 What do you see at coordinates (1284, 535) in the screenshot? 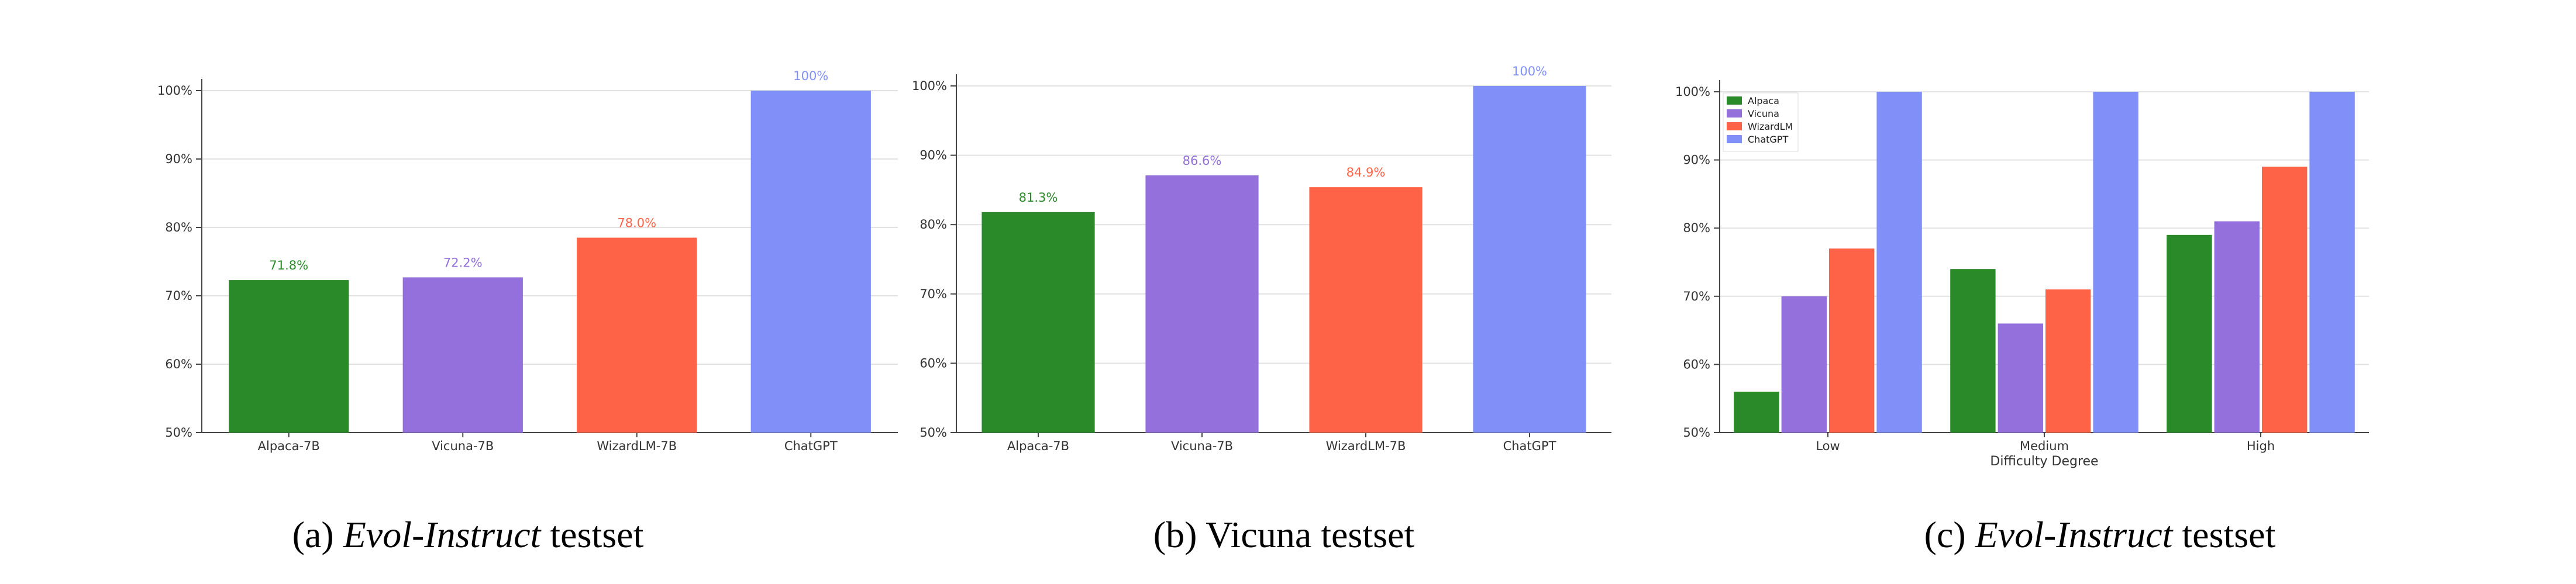
I see `caption-b: (b) Vicuna testset` at bounding box center [1284, 535].